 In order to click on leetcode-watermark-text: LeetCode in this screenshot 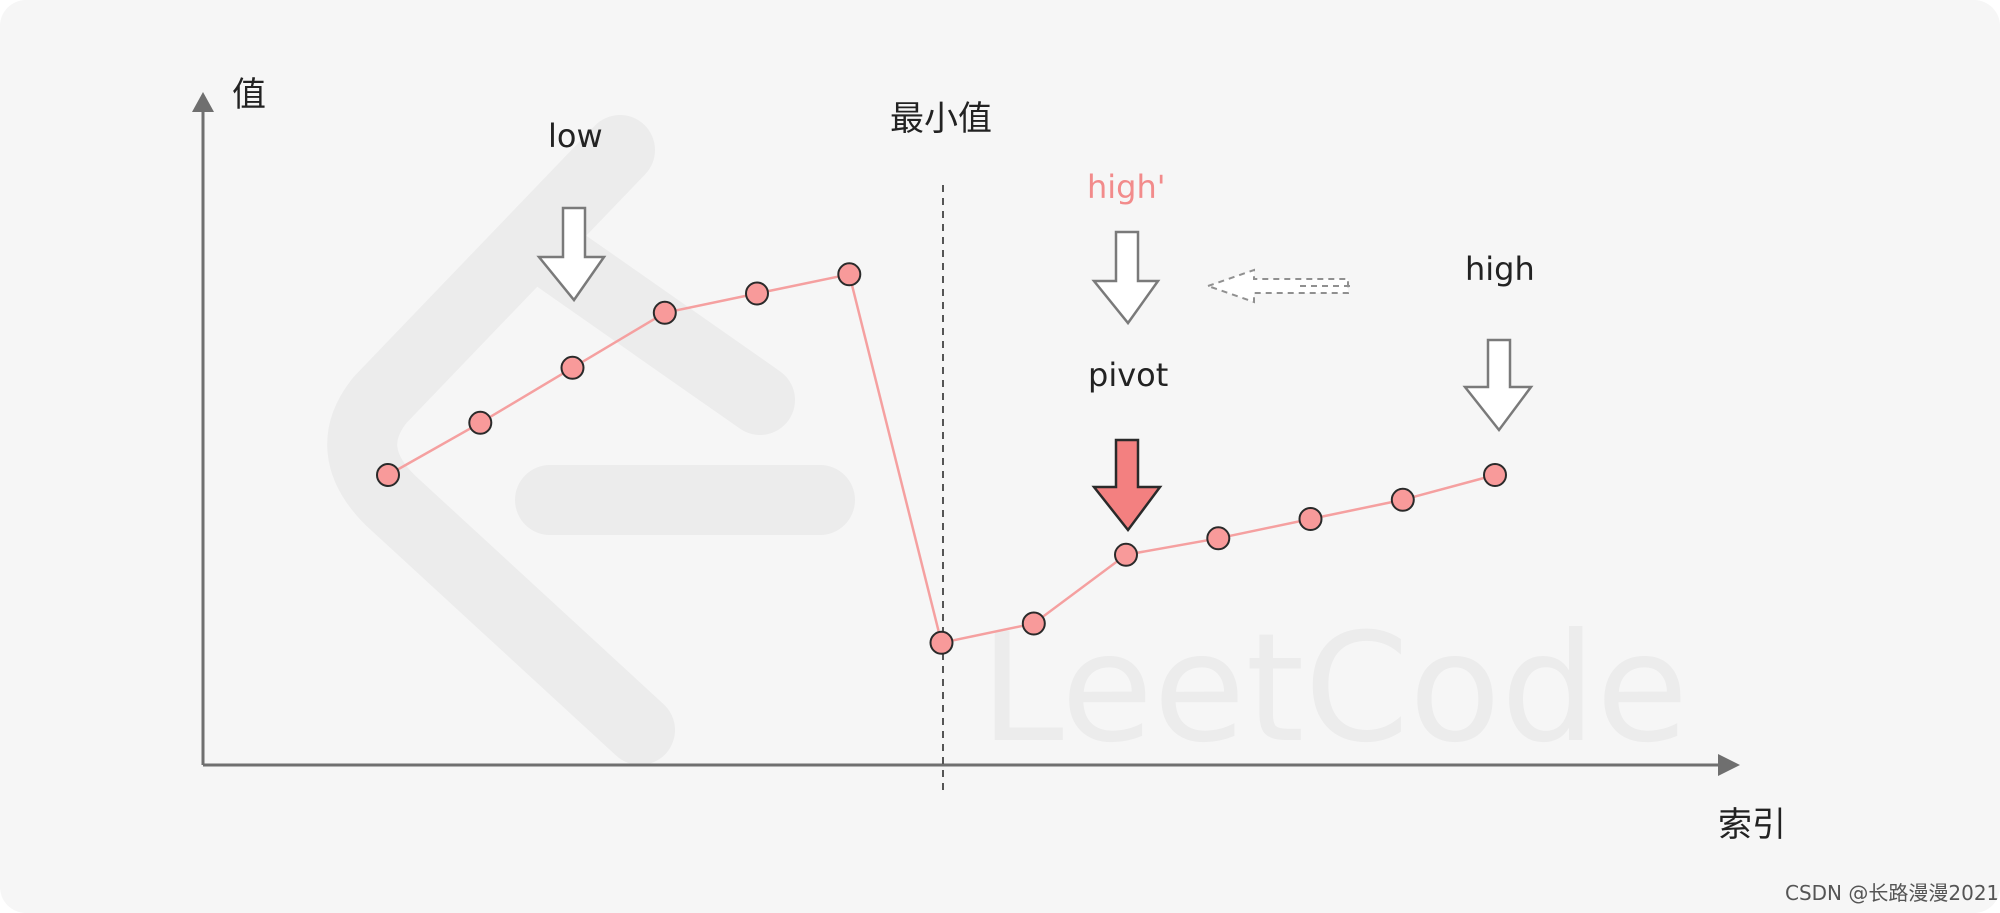, I will do `click(1334, 689)`.